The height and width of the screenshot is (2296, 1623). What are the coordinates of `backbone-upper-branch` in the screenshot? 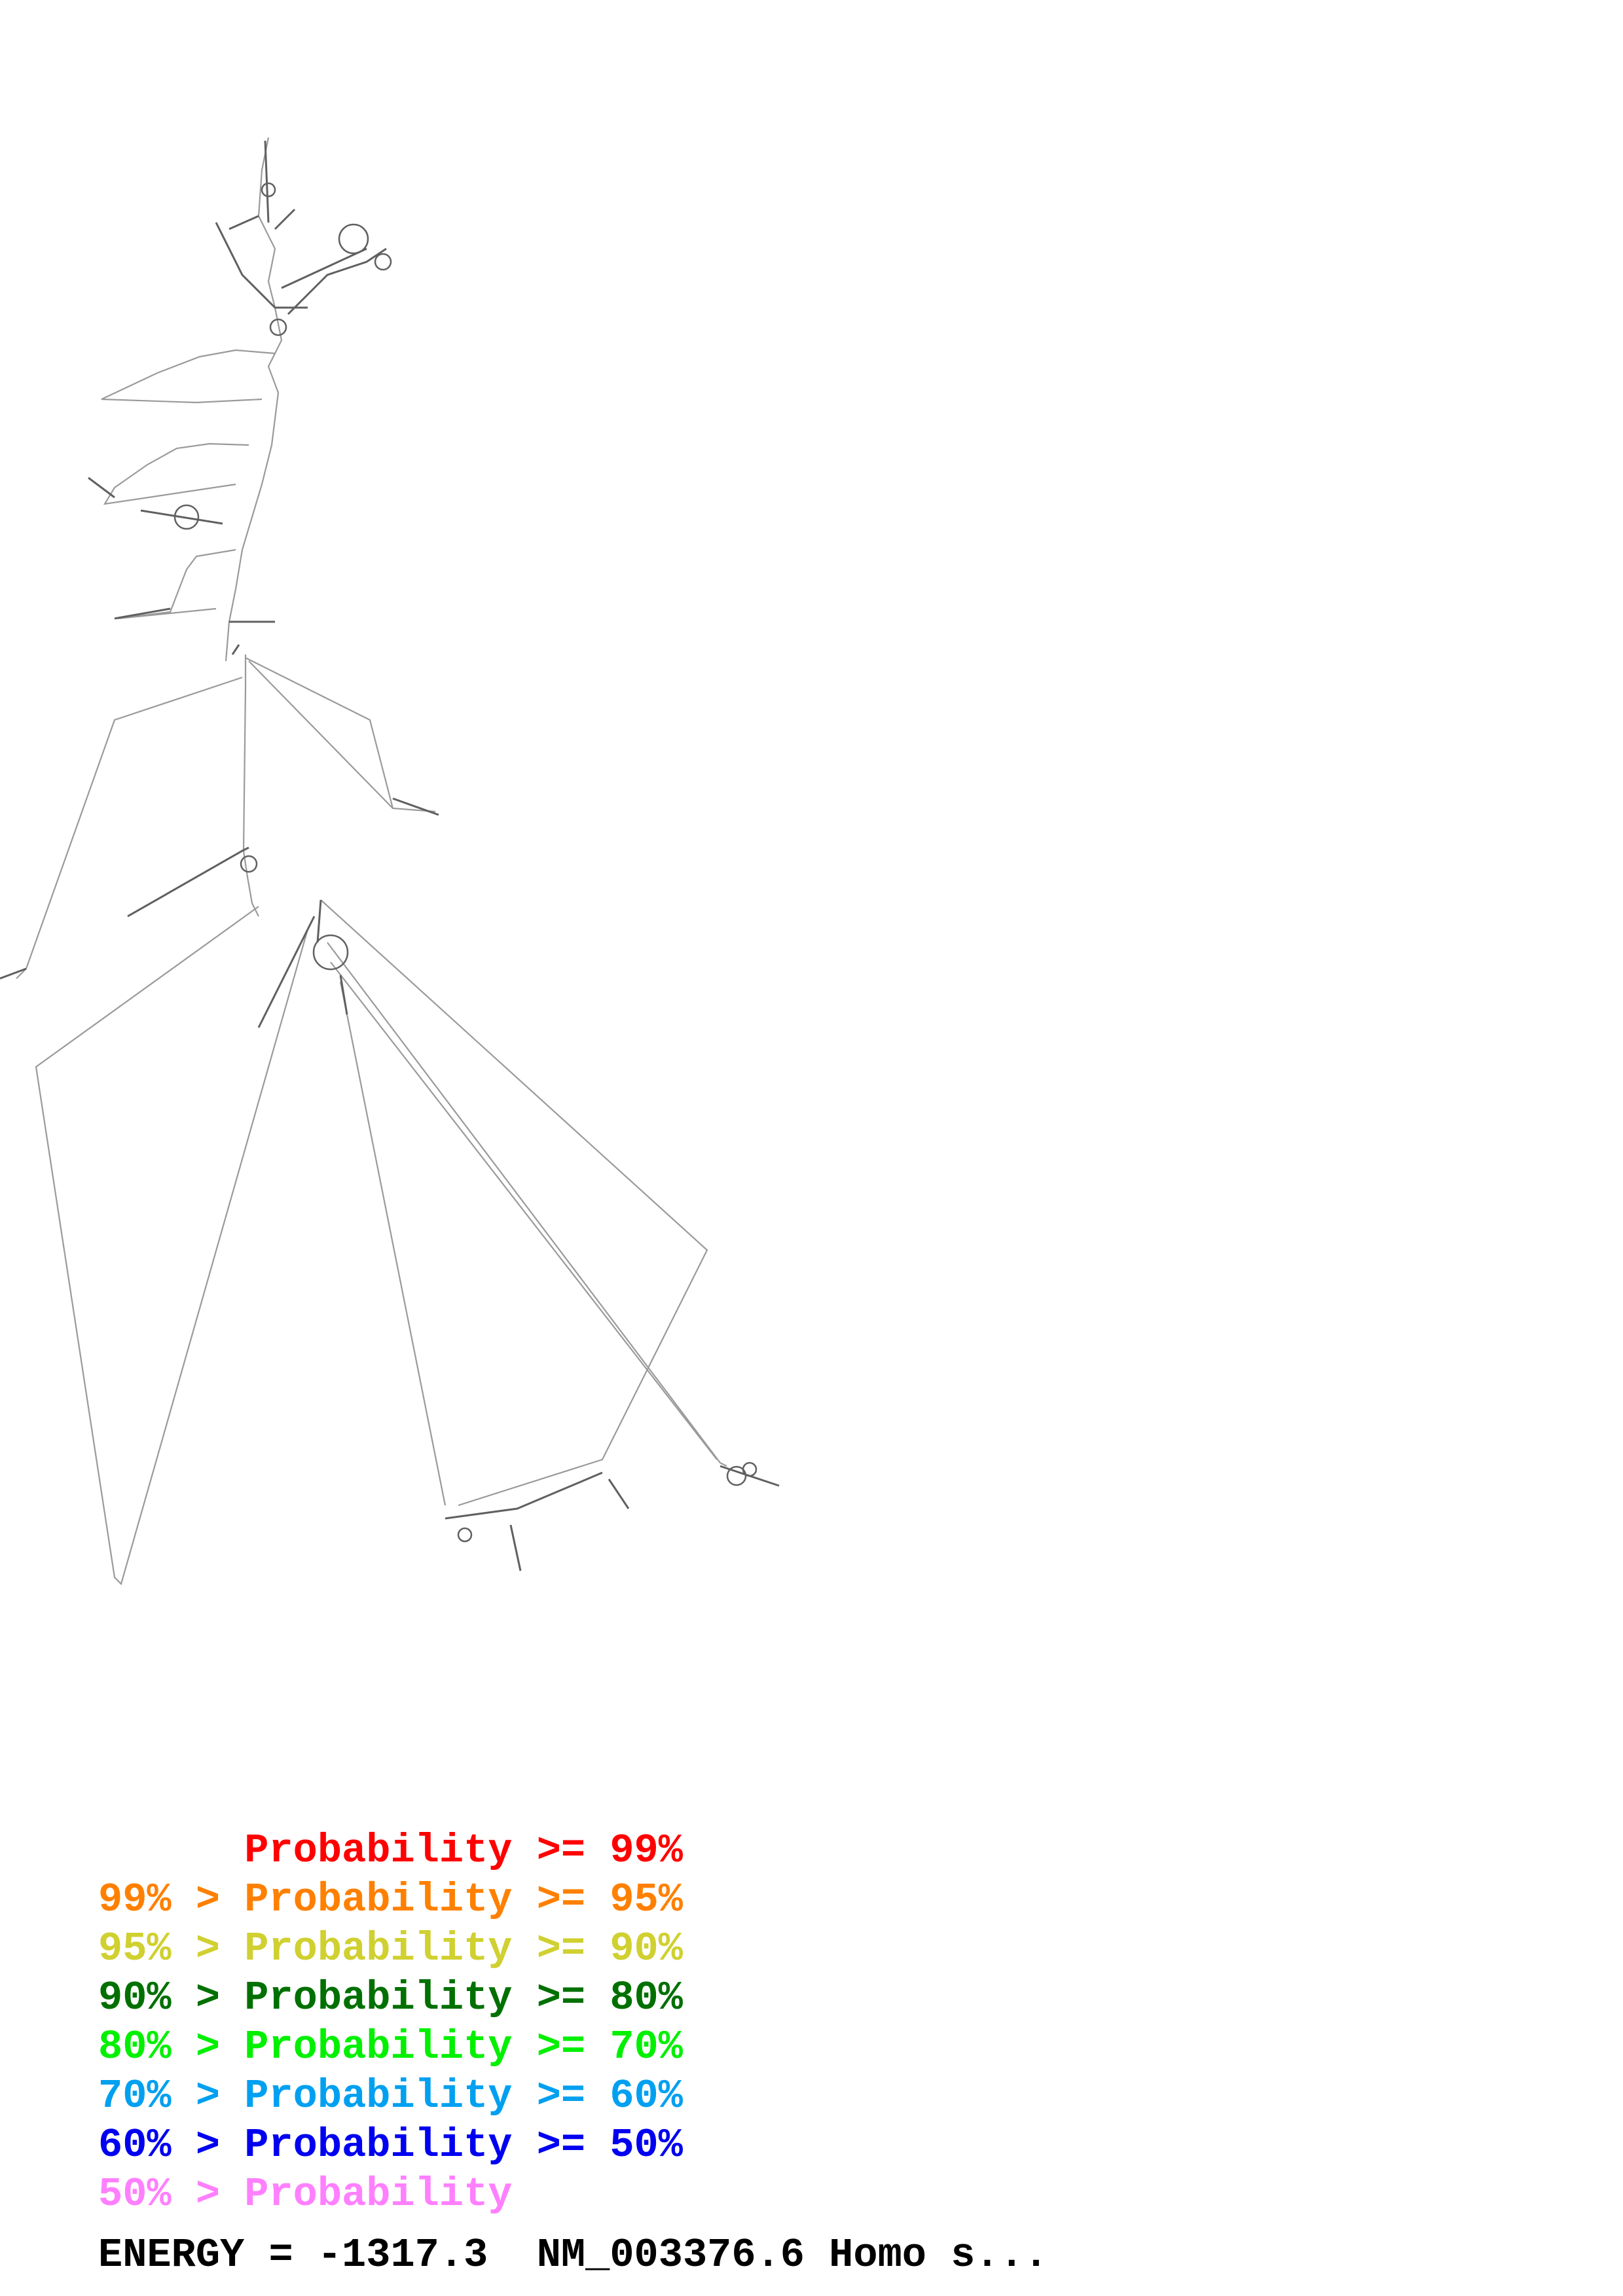 It's located at (254, 399).